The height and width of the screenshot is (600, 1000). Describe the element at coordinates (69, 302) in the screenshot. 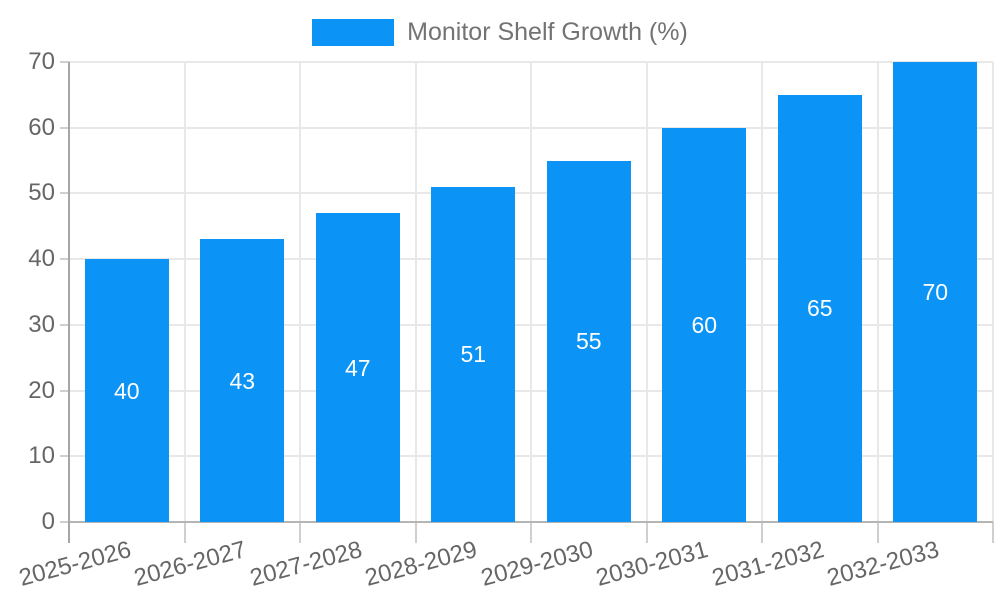

I see `y-axis-line` at that location.